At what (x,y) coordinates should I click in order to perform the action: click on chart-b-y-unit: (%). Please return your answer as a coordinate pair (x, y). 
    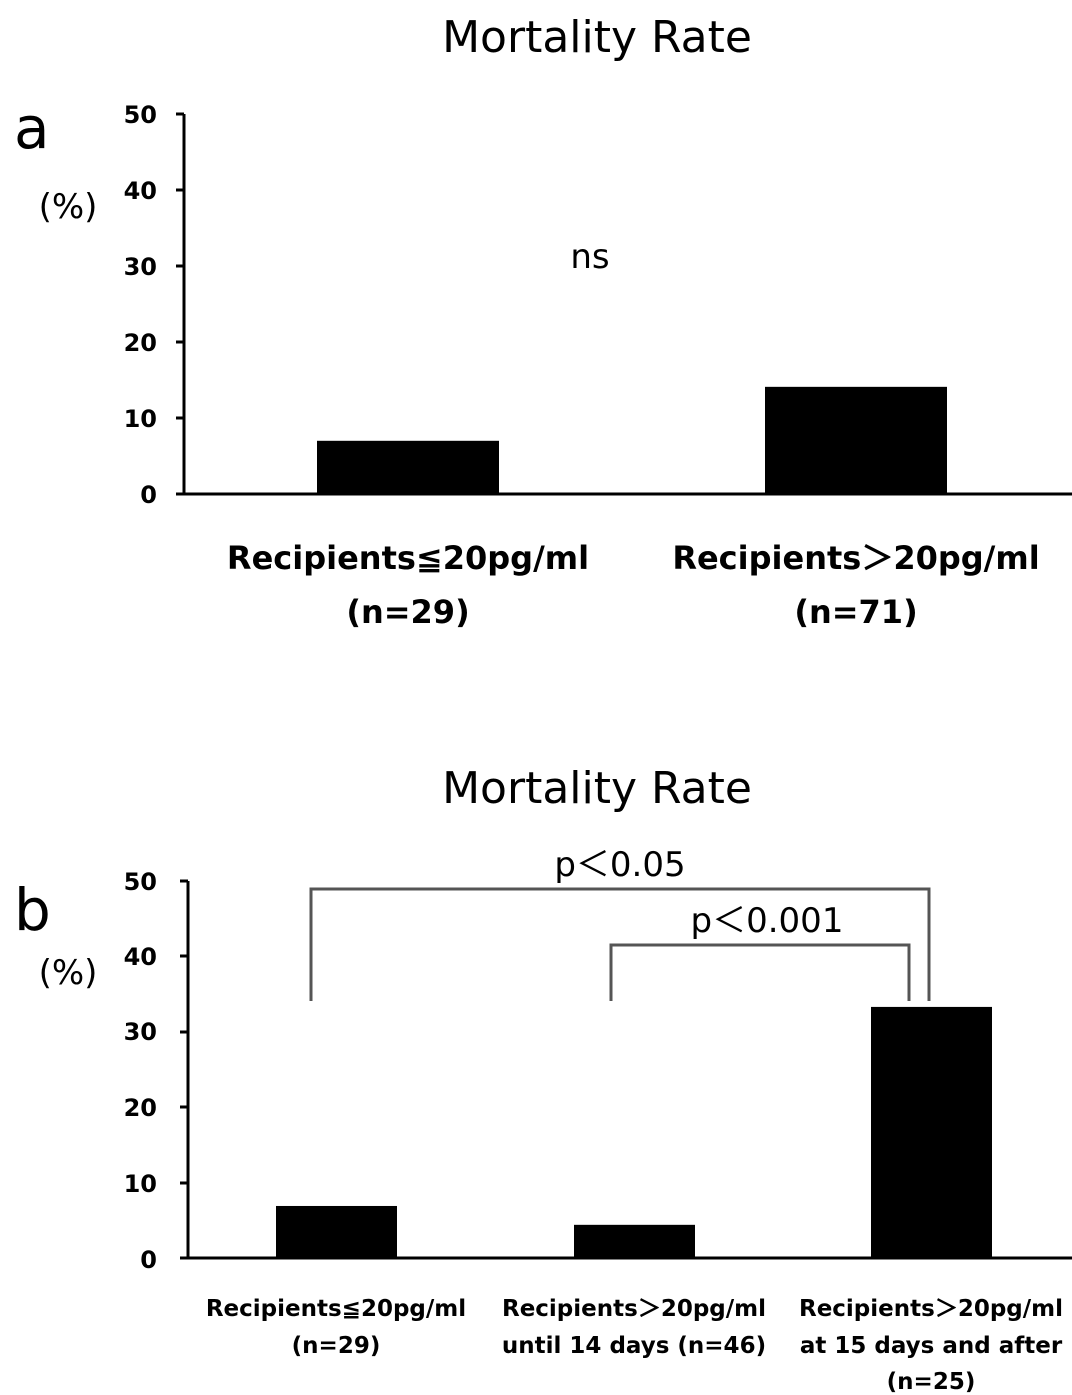
    Looking at the image, I should click on (68, 973).